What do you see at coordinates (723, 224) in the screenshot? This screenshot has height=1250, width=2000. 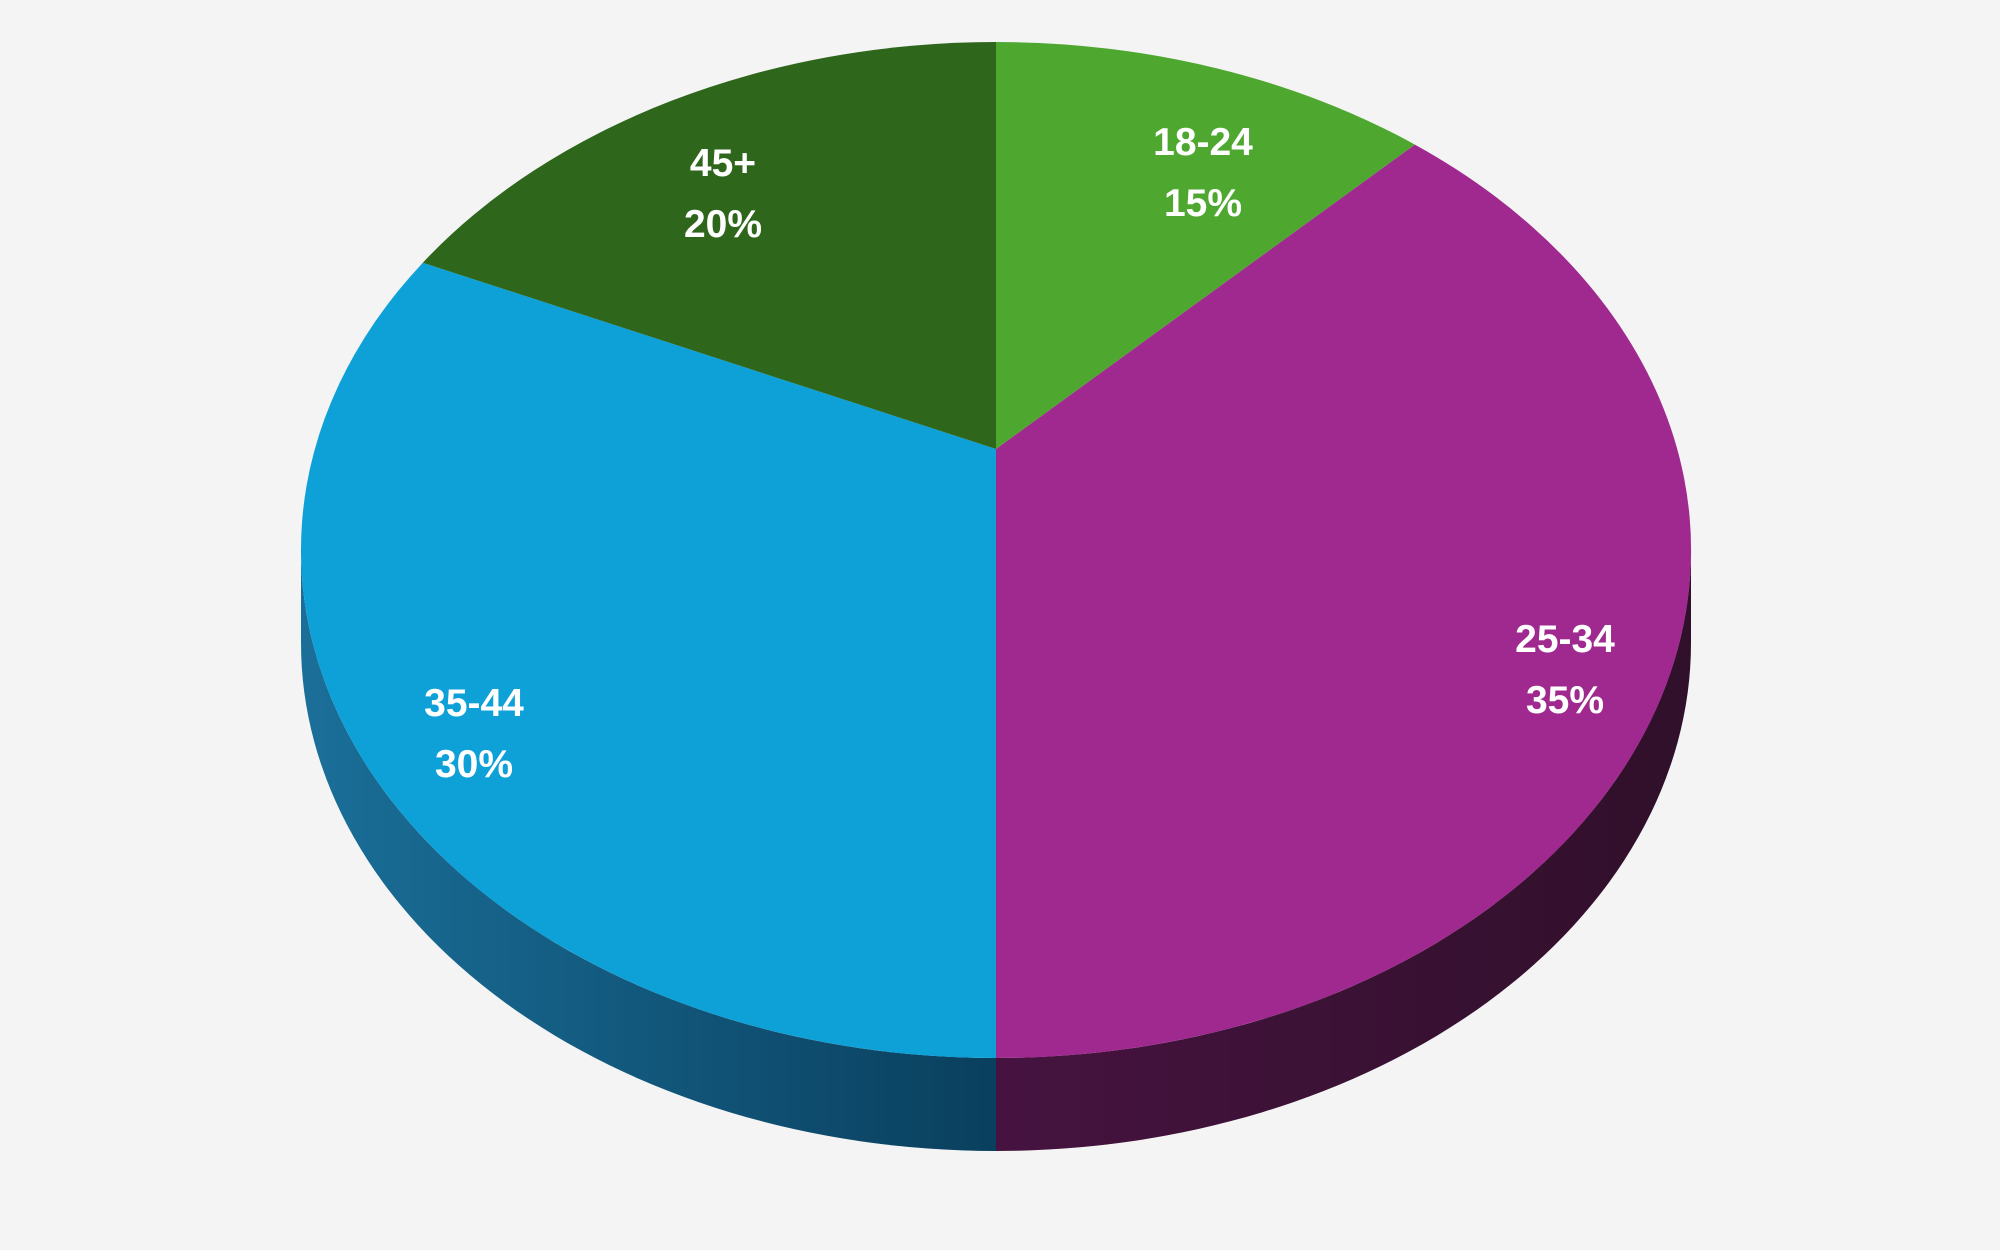 I see `slice-value-label: 20%` at bounding box center [723, 224].